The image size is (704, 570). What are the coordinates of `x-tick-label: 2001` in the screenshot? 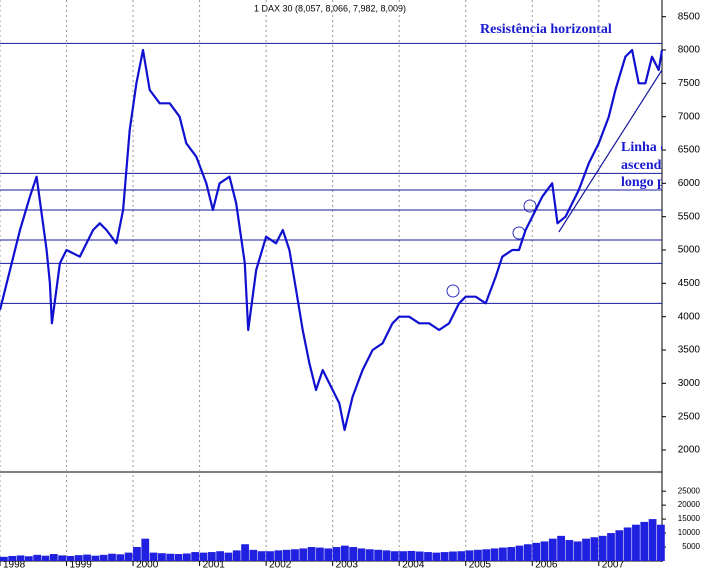 It's located at (214, 565).